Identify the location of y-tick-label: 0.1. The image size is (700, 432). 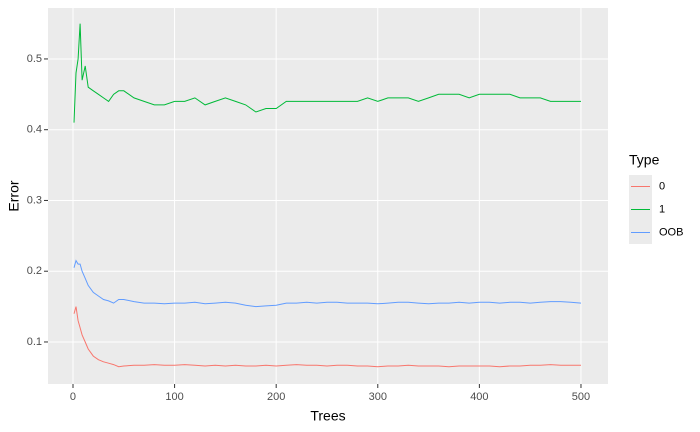
(34, 342).